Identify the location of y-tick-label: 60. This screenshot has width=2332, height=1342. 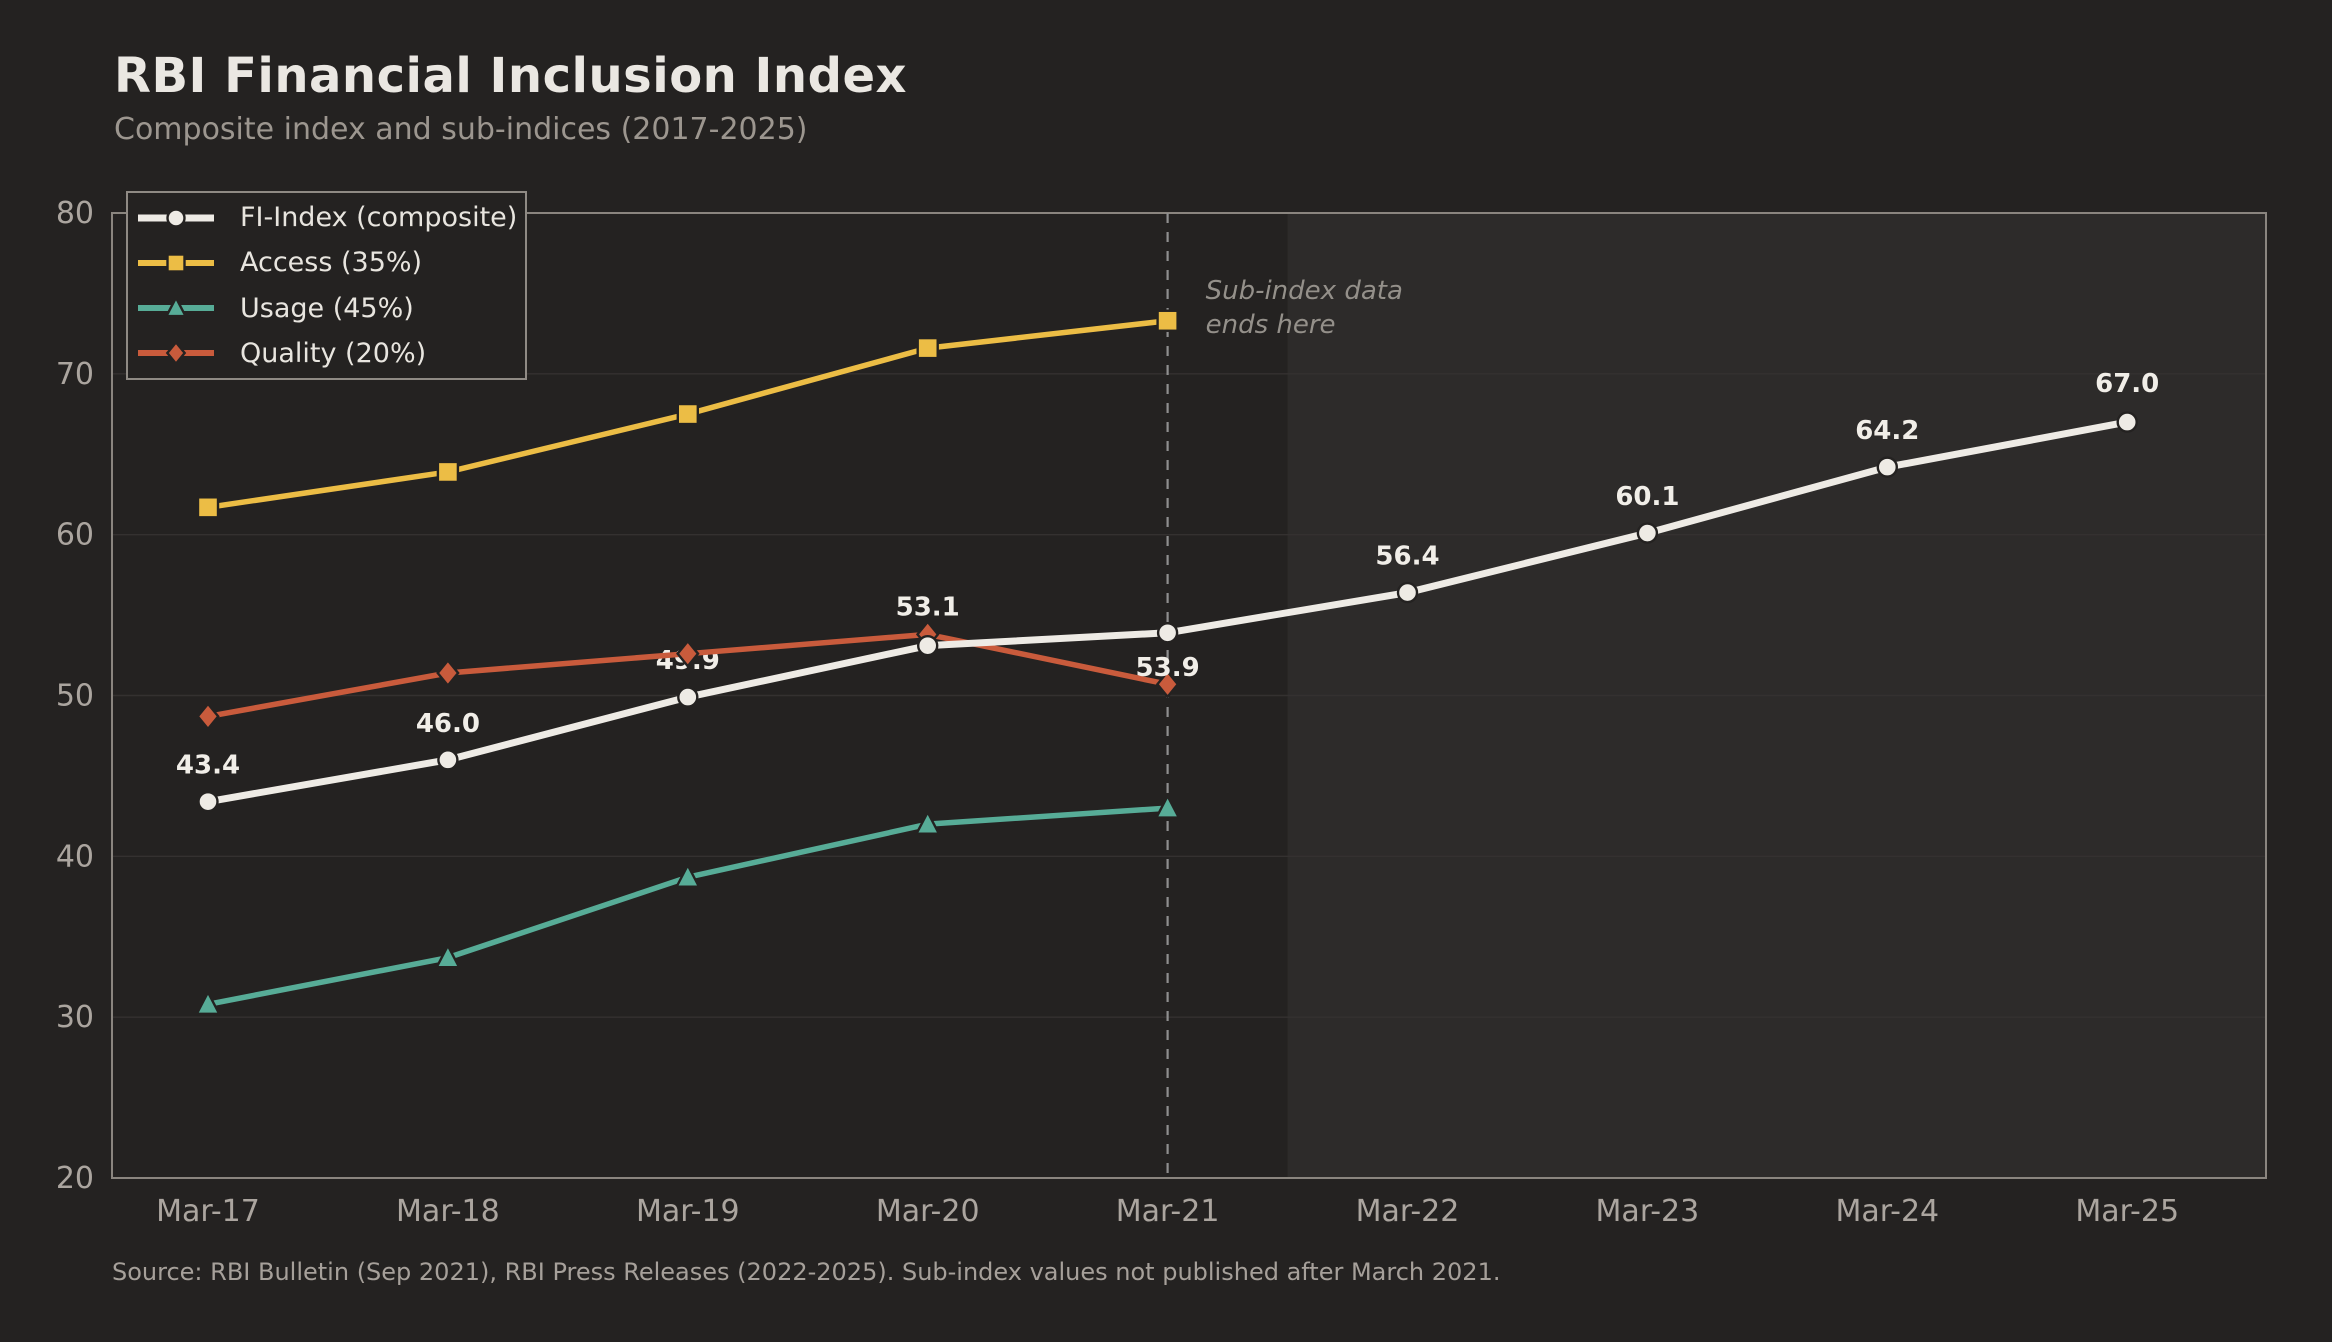
(75, 535).